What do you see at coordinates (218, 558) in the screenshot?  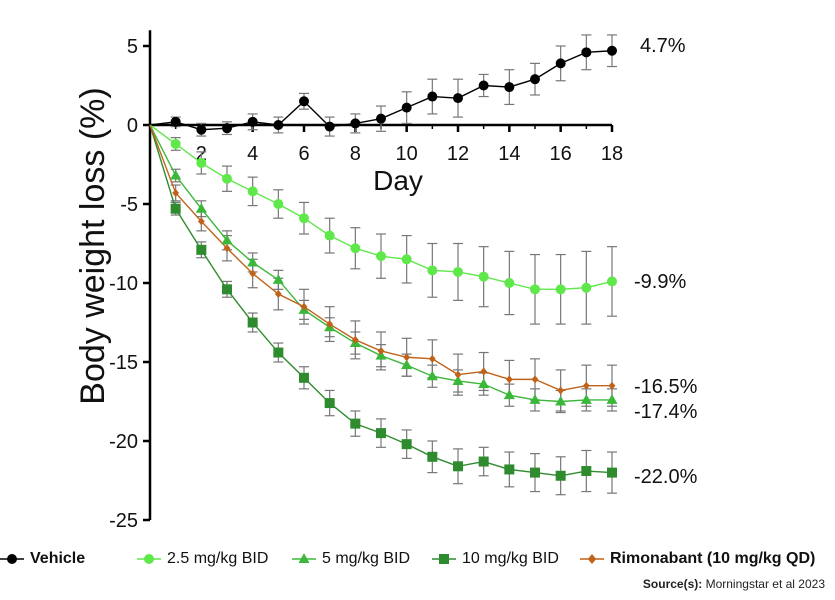 I see `legend-label: 2.5 mg/kg BID` at bounding box center [218, 558].